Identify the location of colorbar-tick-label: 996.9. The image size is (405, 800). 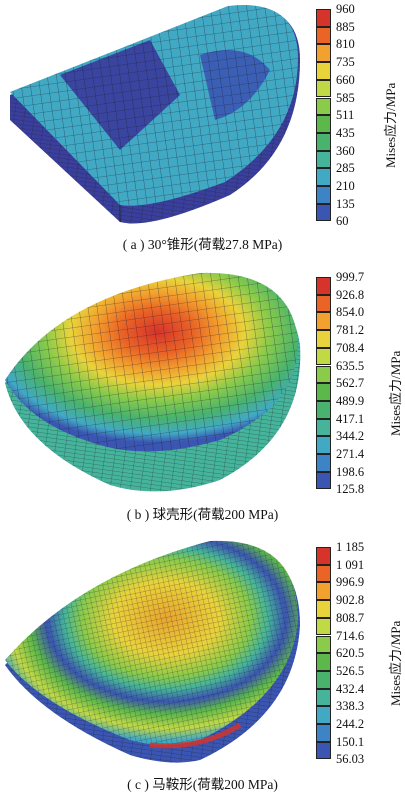
(350, 582).